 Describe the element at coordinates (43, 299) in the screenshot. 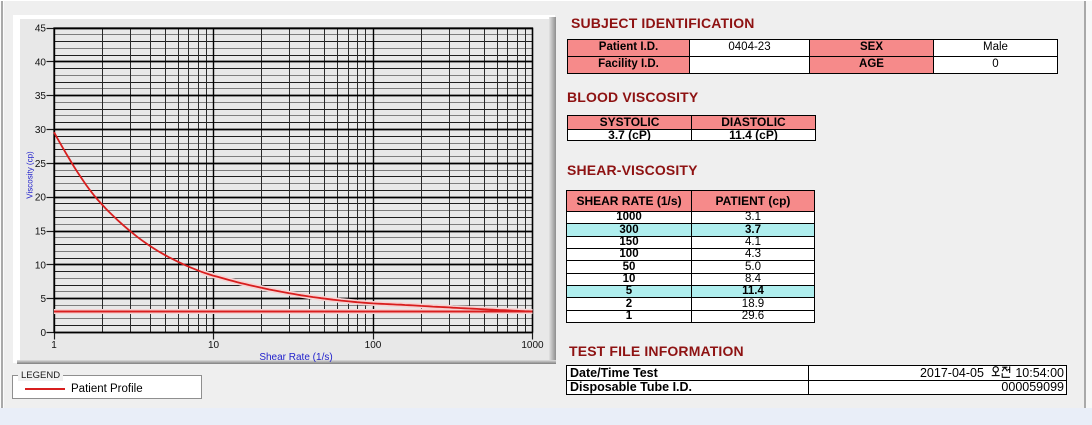

I see `svg-text: 5` at that location.